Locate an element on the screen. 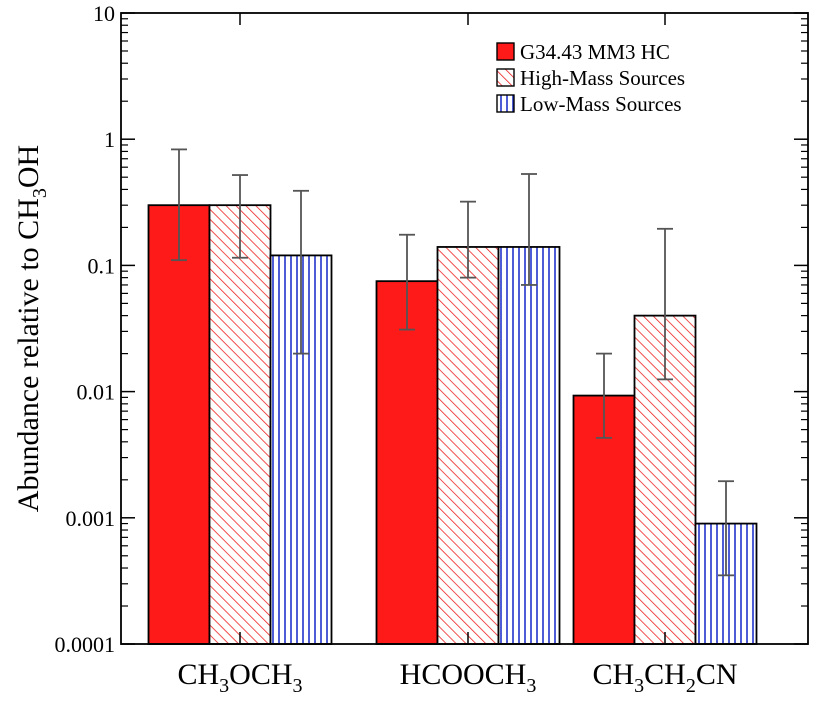 Image resolution: width=830 pixels, height=707 pixels. y-axis-label: Abundance relative to CH3OH is located at coordinates (31, 328).